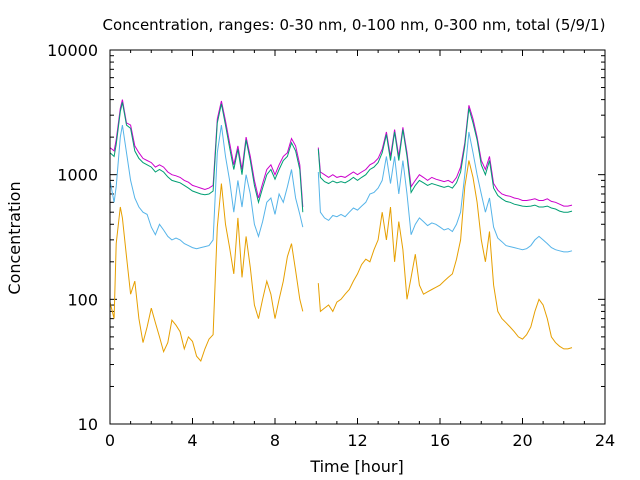  Describe the element at coordinates (192, 440) in the screenshot. I see `x-tick-label: 4` at that location.